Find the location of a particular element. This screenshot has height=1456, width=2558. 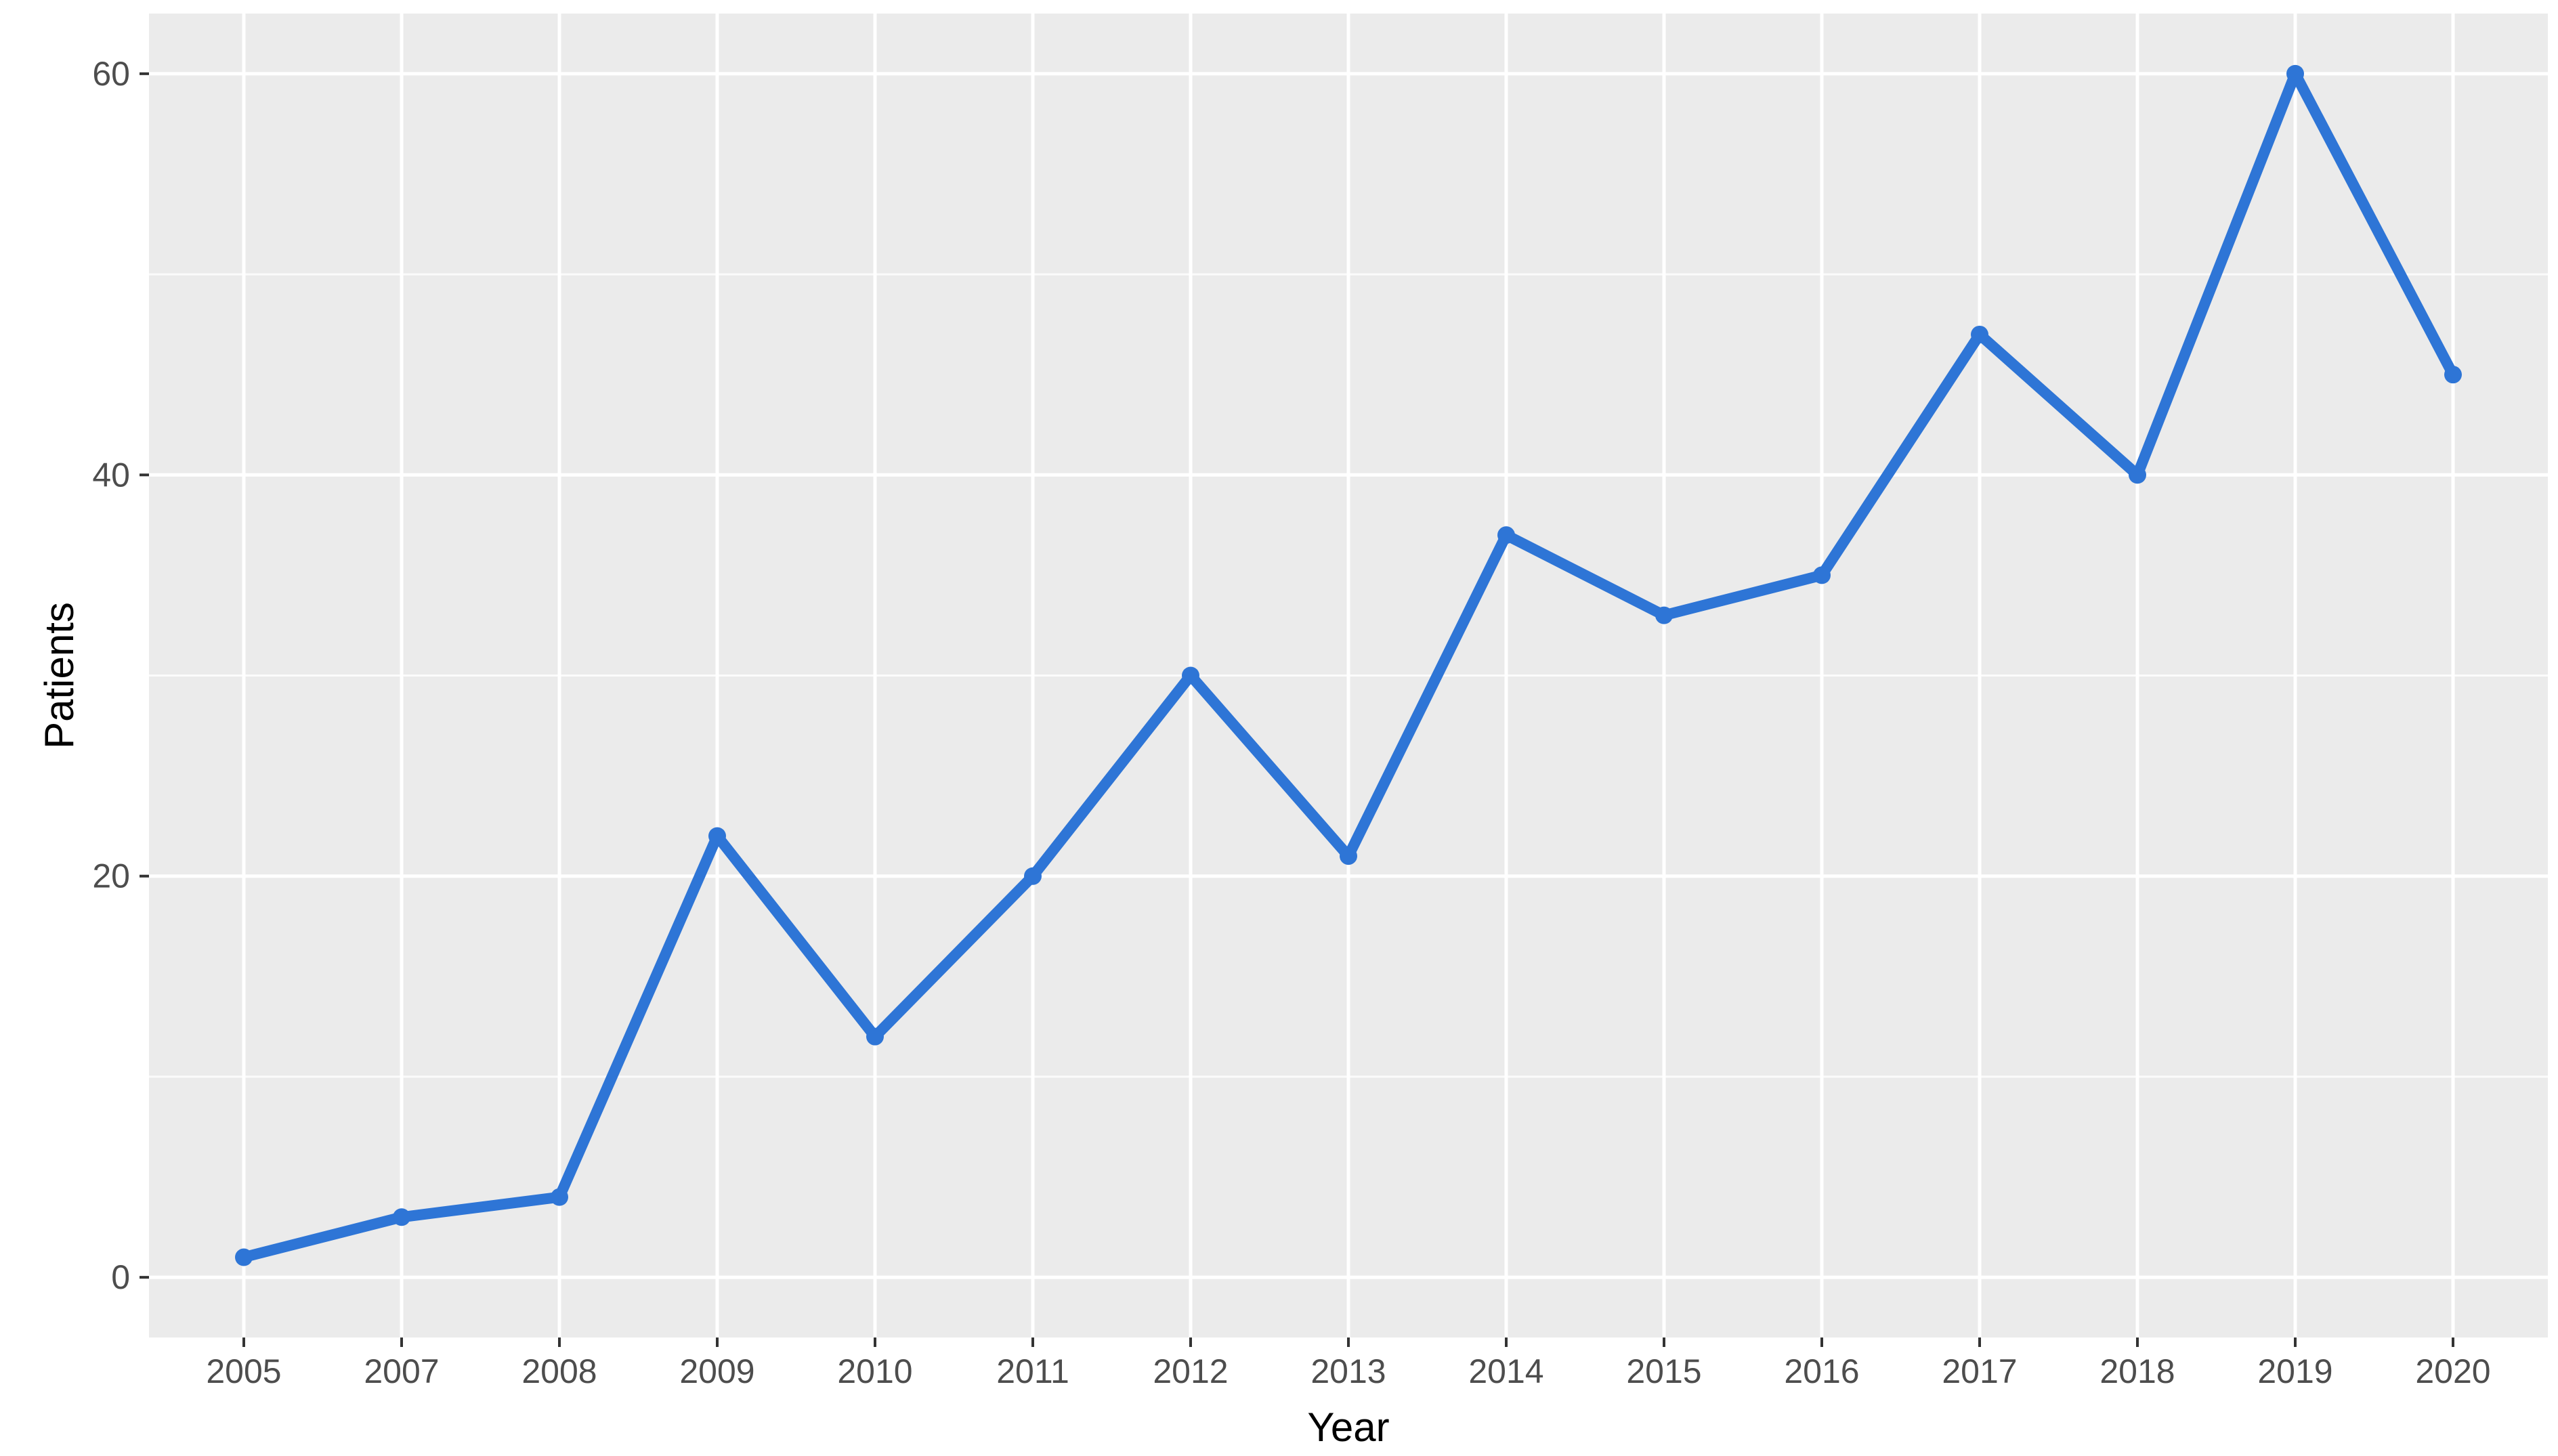

x-tick-label: 2018 is located at coordinates (2137, 1371).